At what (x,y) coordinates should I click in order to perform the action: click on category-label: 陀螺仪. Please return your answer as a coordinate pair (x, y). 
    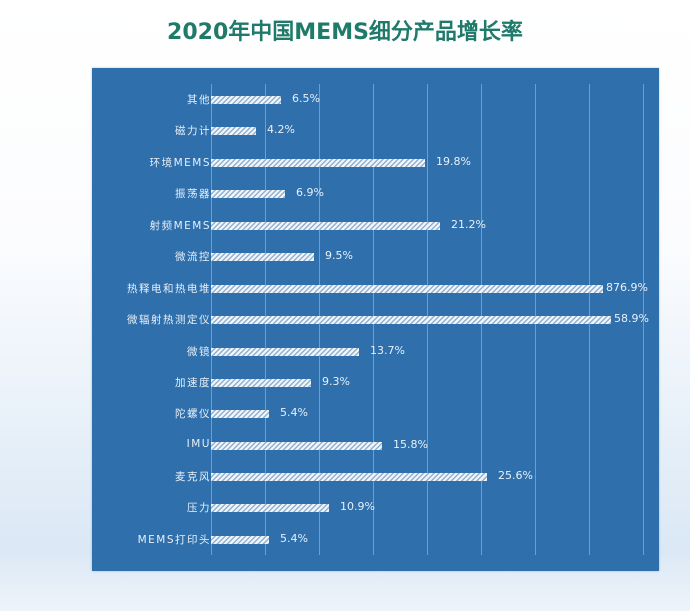
    Looking at the image, I should click on (193, 414).